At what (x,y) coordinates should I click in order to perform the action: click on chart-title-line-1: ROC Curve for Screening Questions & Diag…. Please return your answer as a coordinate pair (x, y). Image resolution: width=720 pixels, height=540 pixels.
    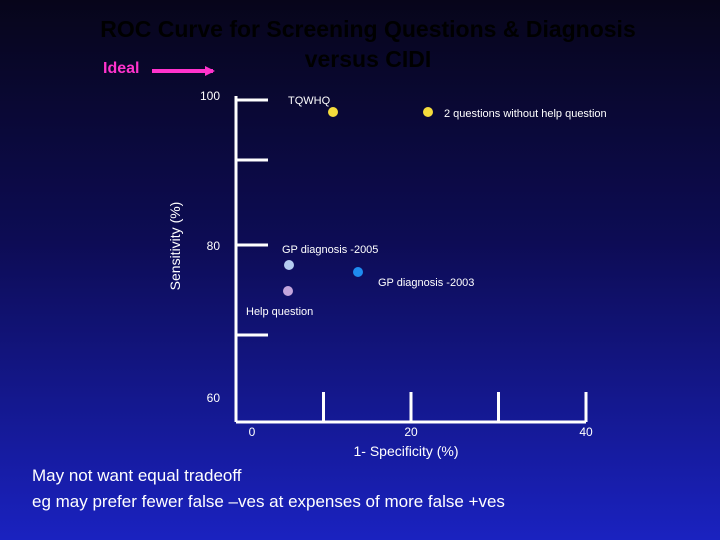
    Looking at the image, I should click on (368, 29).